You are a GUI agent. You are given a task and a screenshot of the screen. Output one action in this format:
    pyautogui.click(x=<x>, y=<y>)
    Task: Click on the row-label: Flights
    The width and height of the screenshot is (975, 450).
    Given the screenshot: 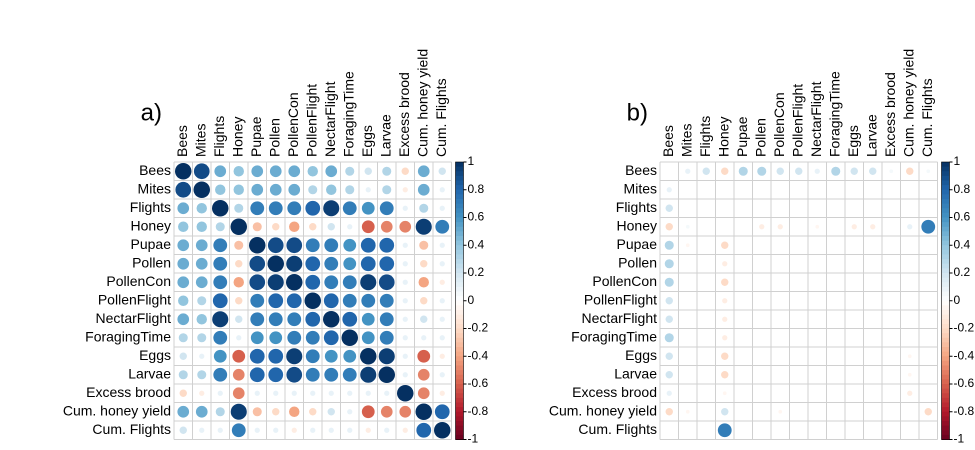 What is the action you would take?
    pyautogui.click(x=636, y=207)
    